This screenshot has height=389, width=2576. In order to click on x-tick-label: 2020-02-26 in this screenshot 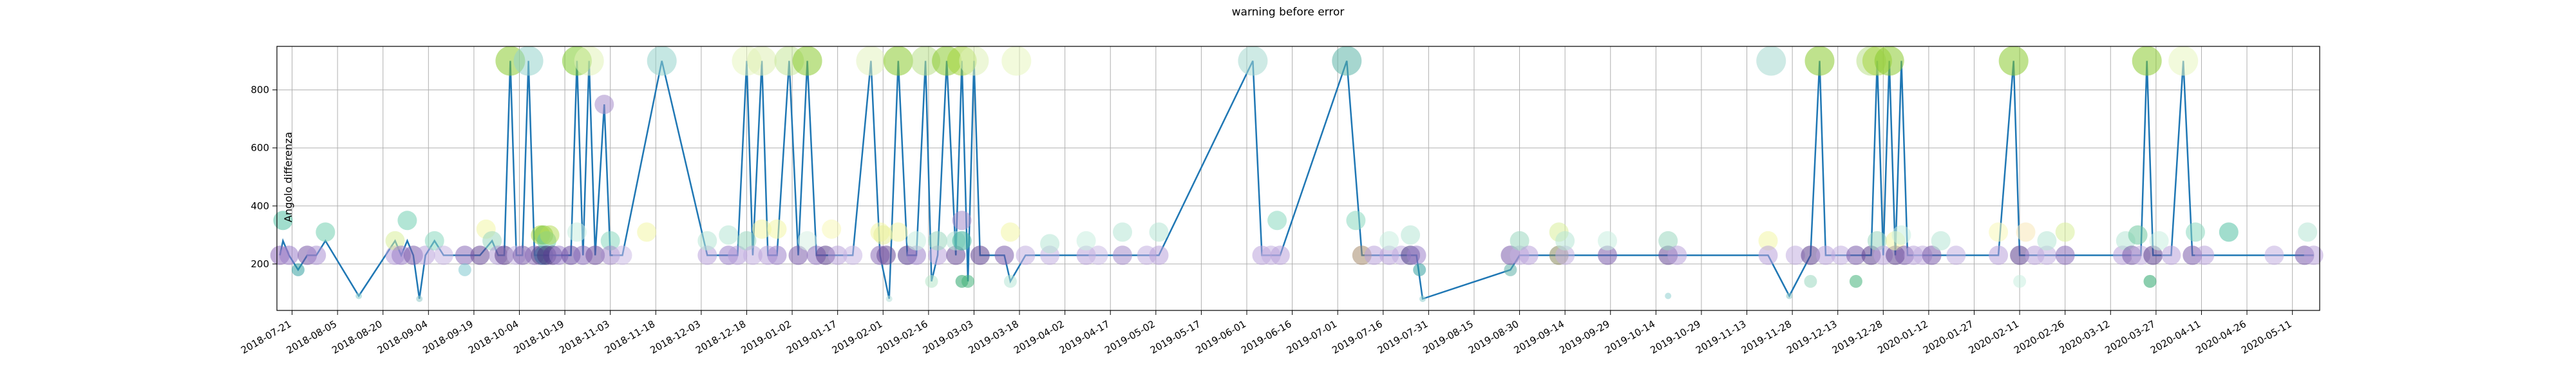, I will do `click(2039, 337)`.